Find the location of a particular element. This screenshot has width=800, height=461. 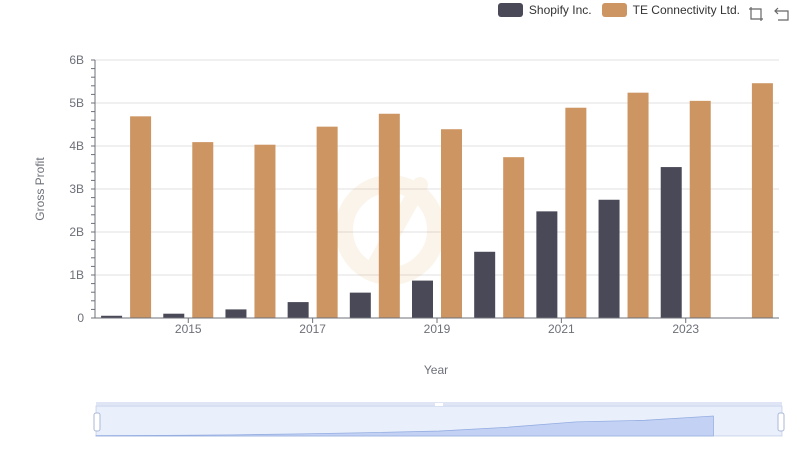

legend-item-te: TE Connectivity Ltd. is located at coordinates (670, 10).